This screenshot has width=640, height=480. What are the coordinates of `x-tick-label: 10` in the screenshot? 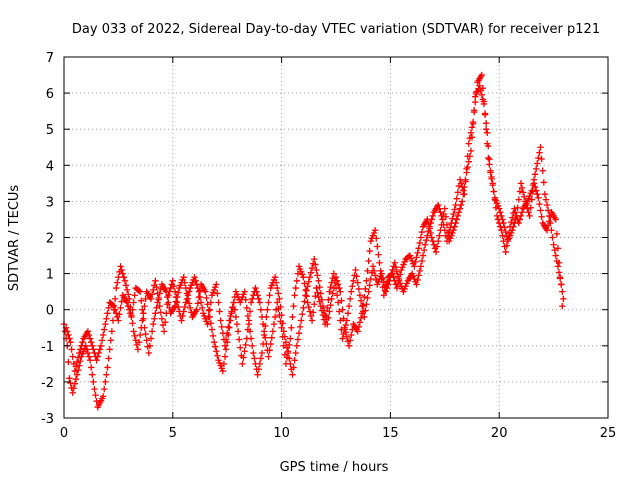 It's located at (281, 433).